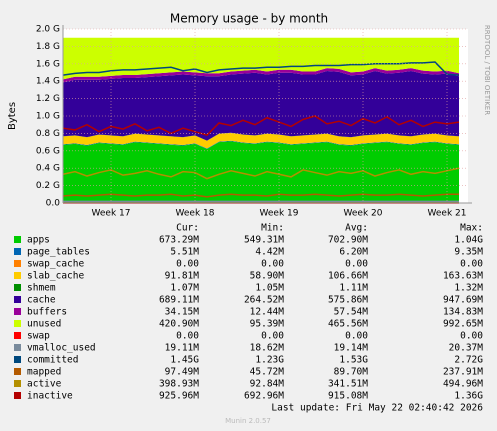 The height and width of the screenshot is (431, 497). Describe the element at coordinates (48, 99) in the screenshot. I see `y-tick-label: 1.2 G` at that location.